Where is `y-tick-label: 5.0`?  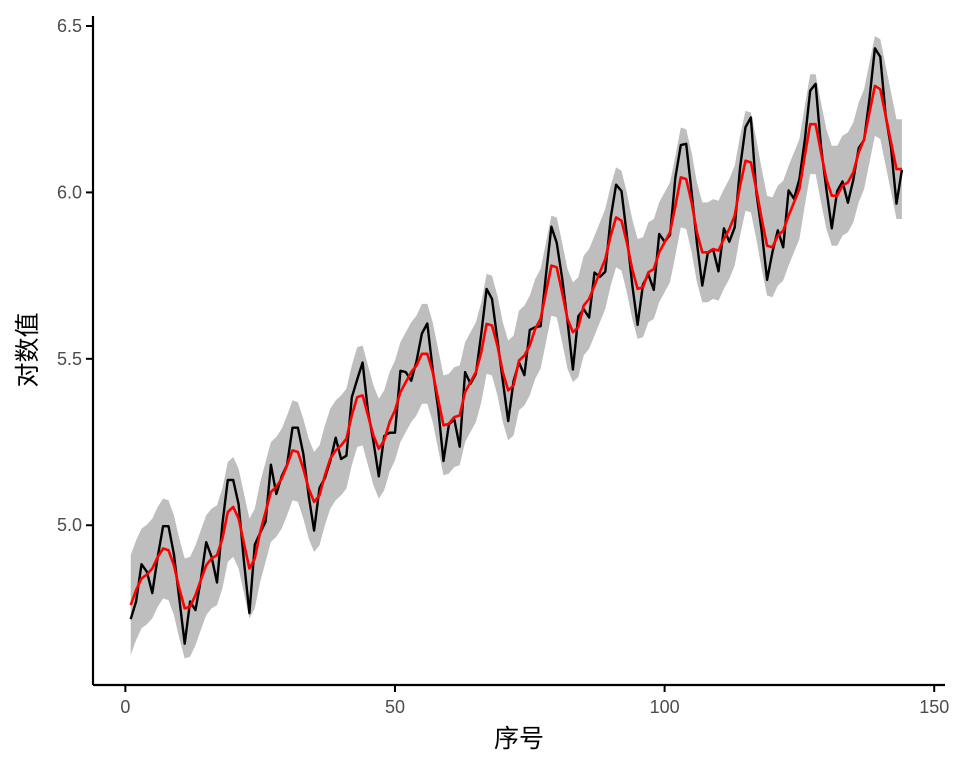 y-tick-label: 5.0 is located at coordinates (69, 525).